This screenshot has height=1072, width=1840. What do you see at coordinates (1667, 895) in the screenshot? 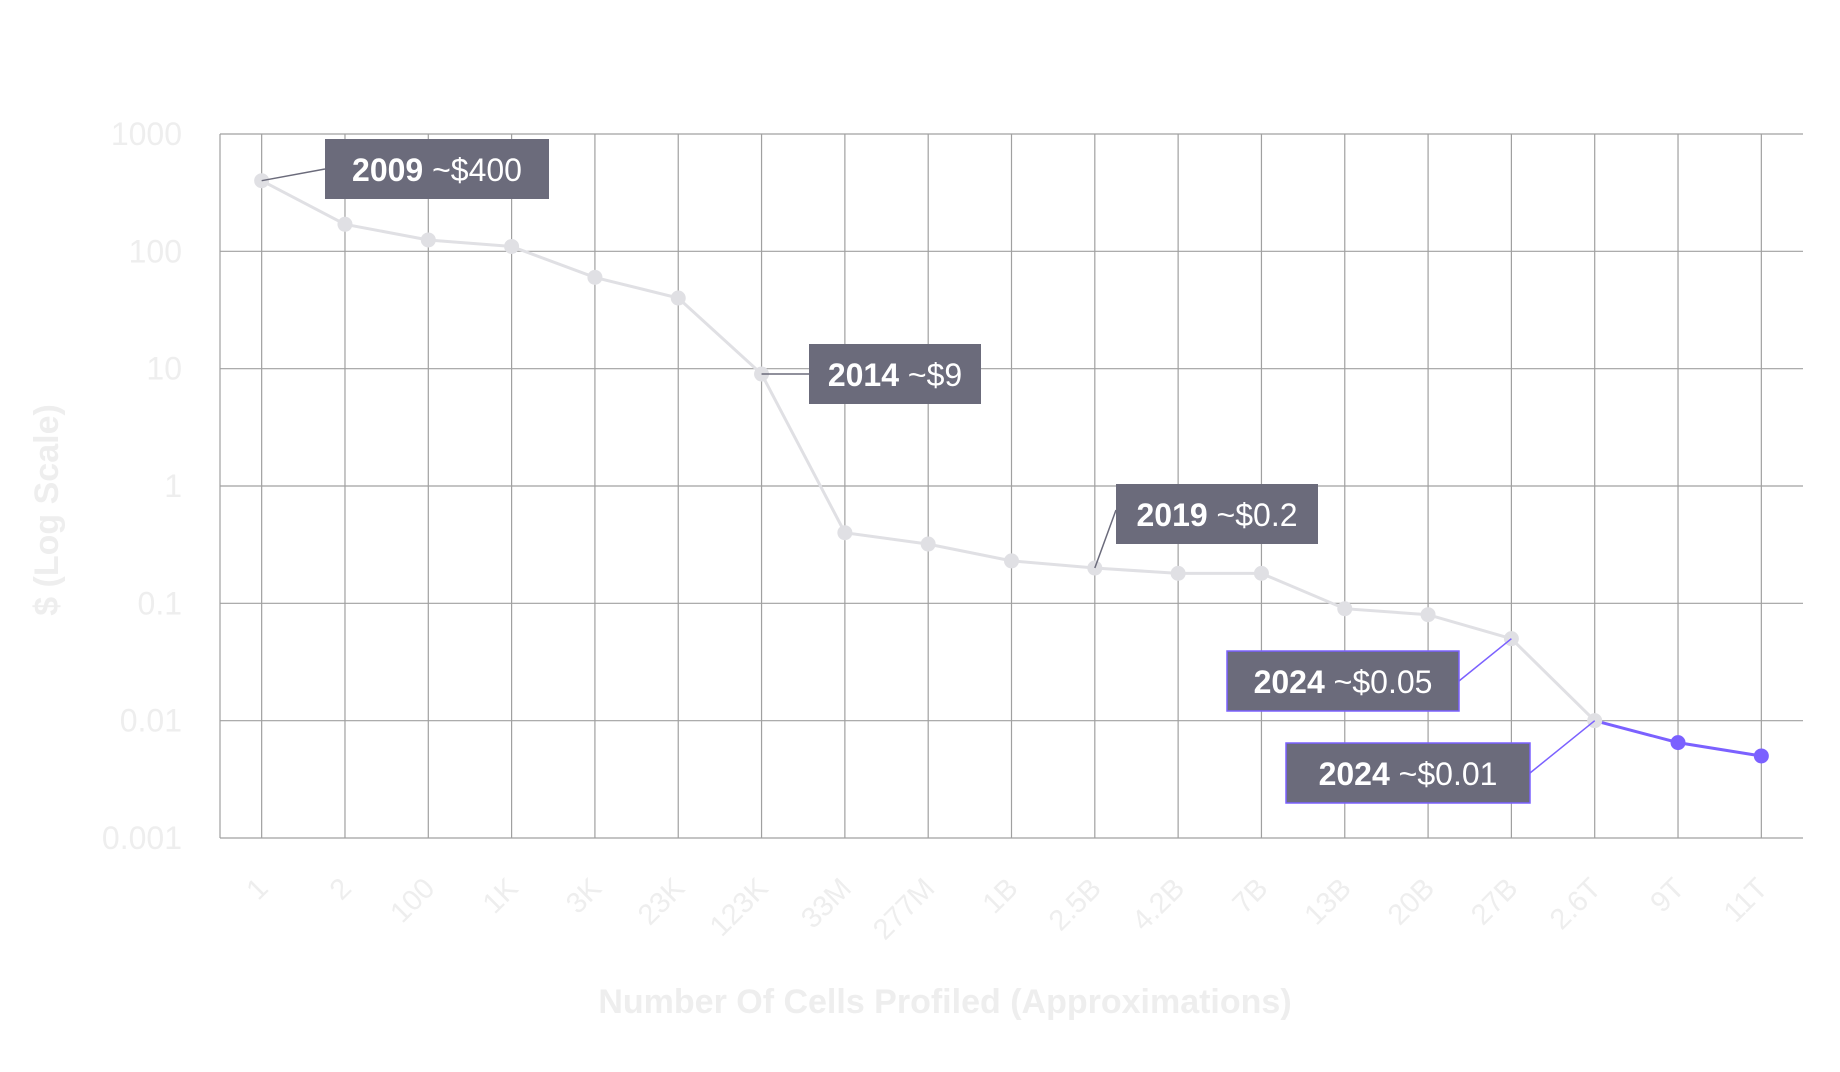
I see `x-tick-label: 9T` at bounding box center [1667, 895].